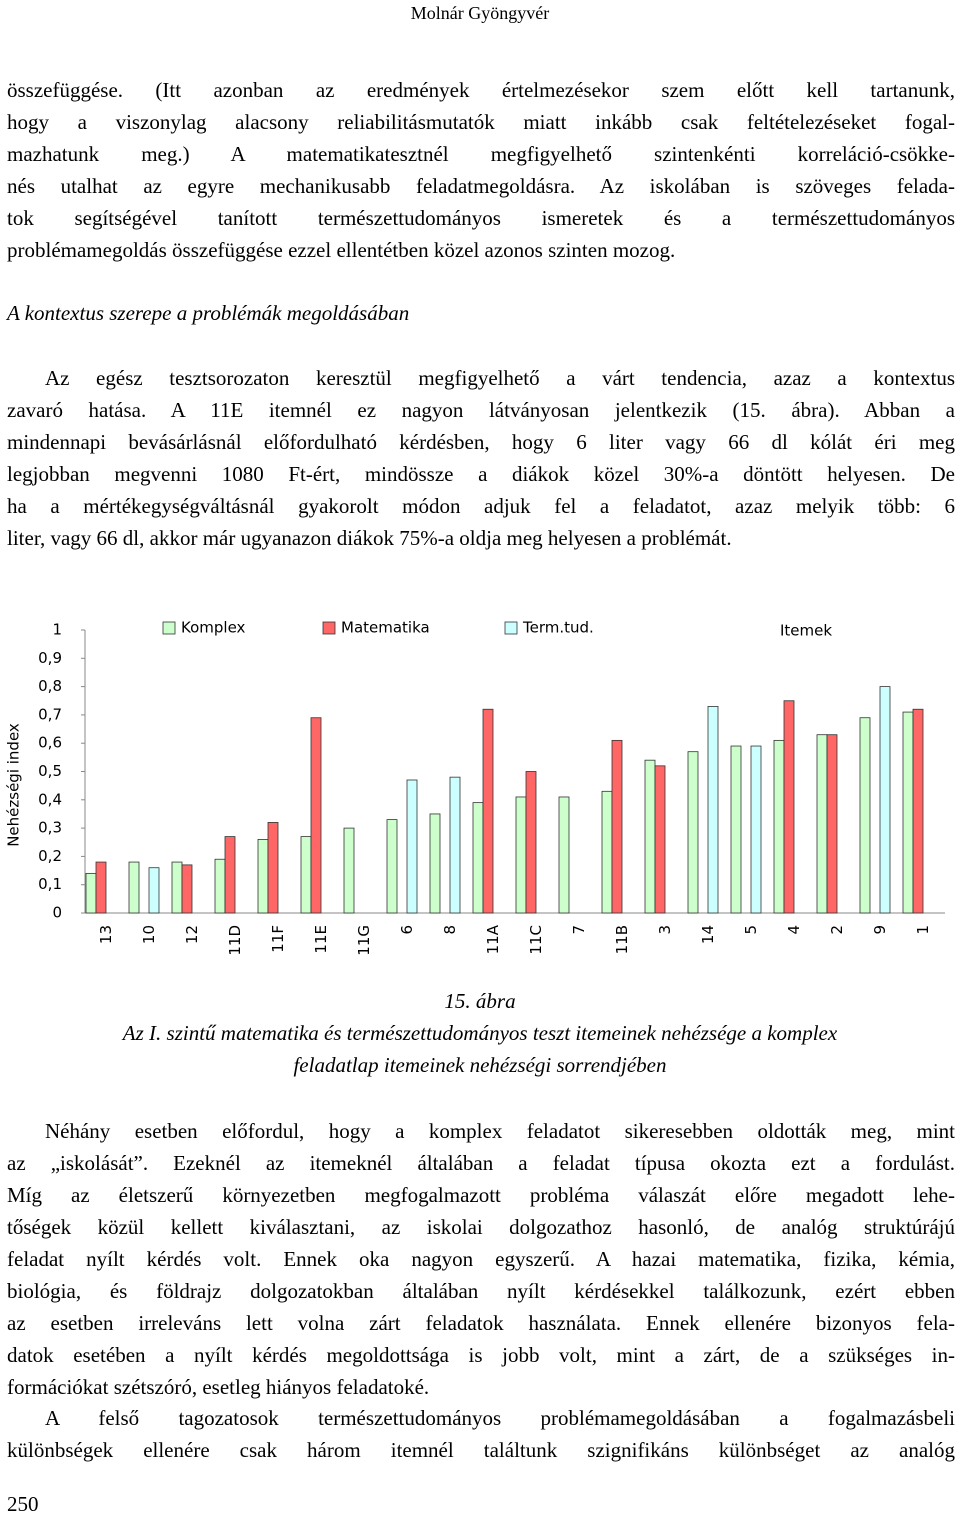  What do you see at coordinates (923, 930) in the screenshot?
I see `x-tick-label: 1` at bounding box center [923, 930].